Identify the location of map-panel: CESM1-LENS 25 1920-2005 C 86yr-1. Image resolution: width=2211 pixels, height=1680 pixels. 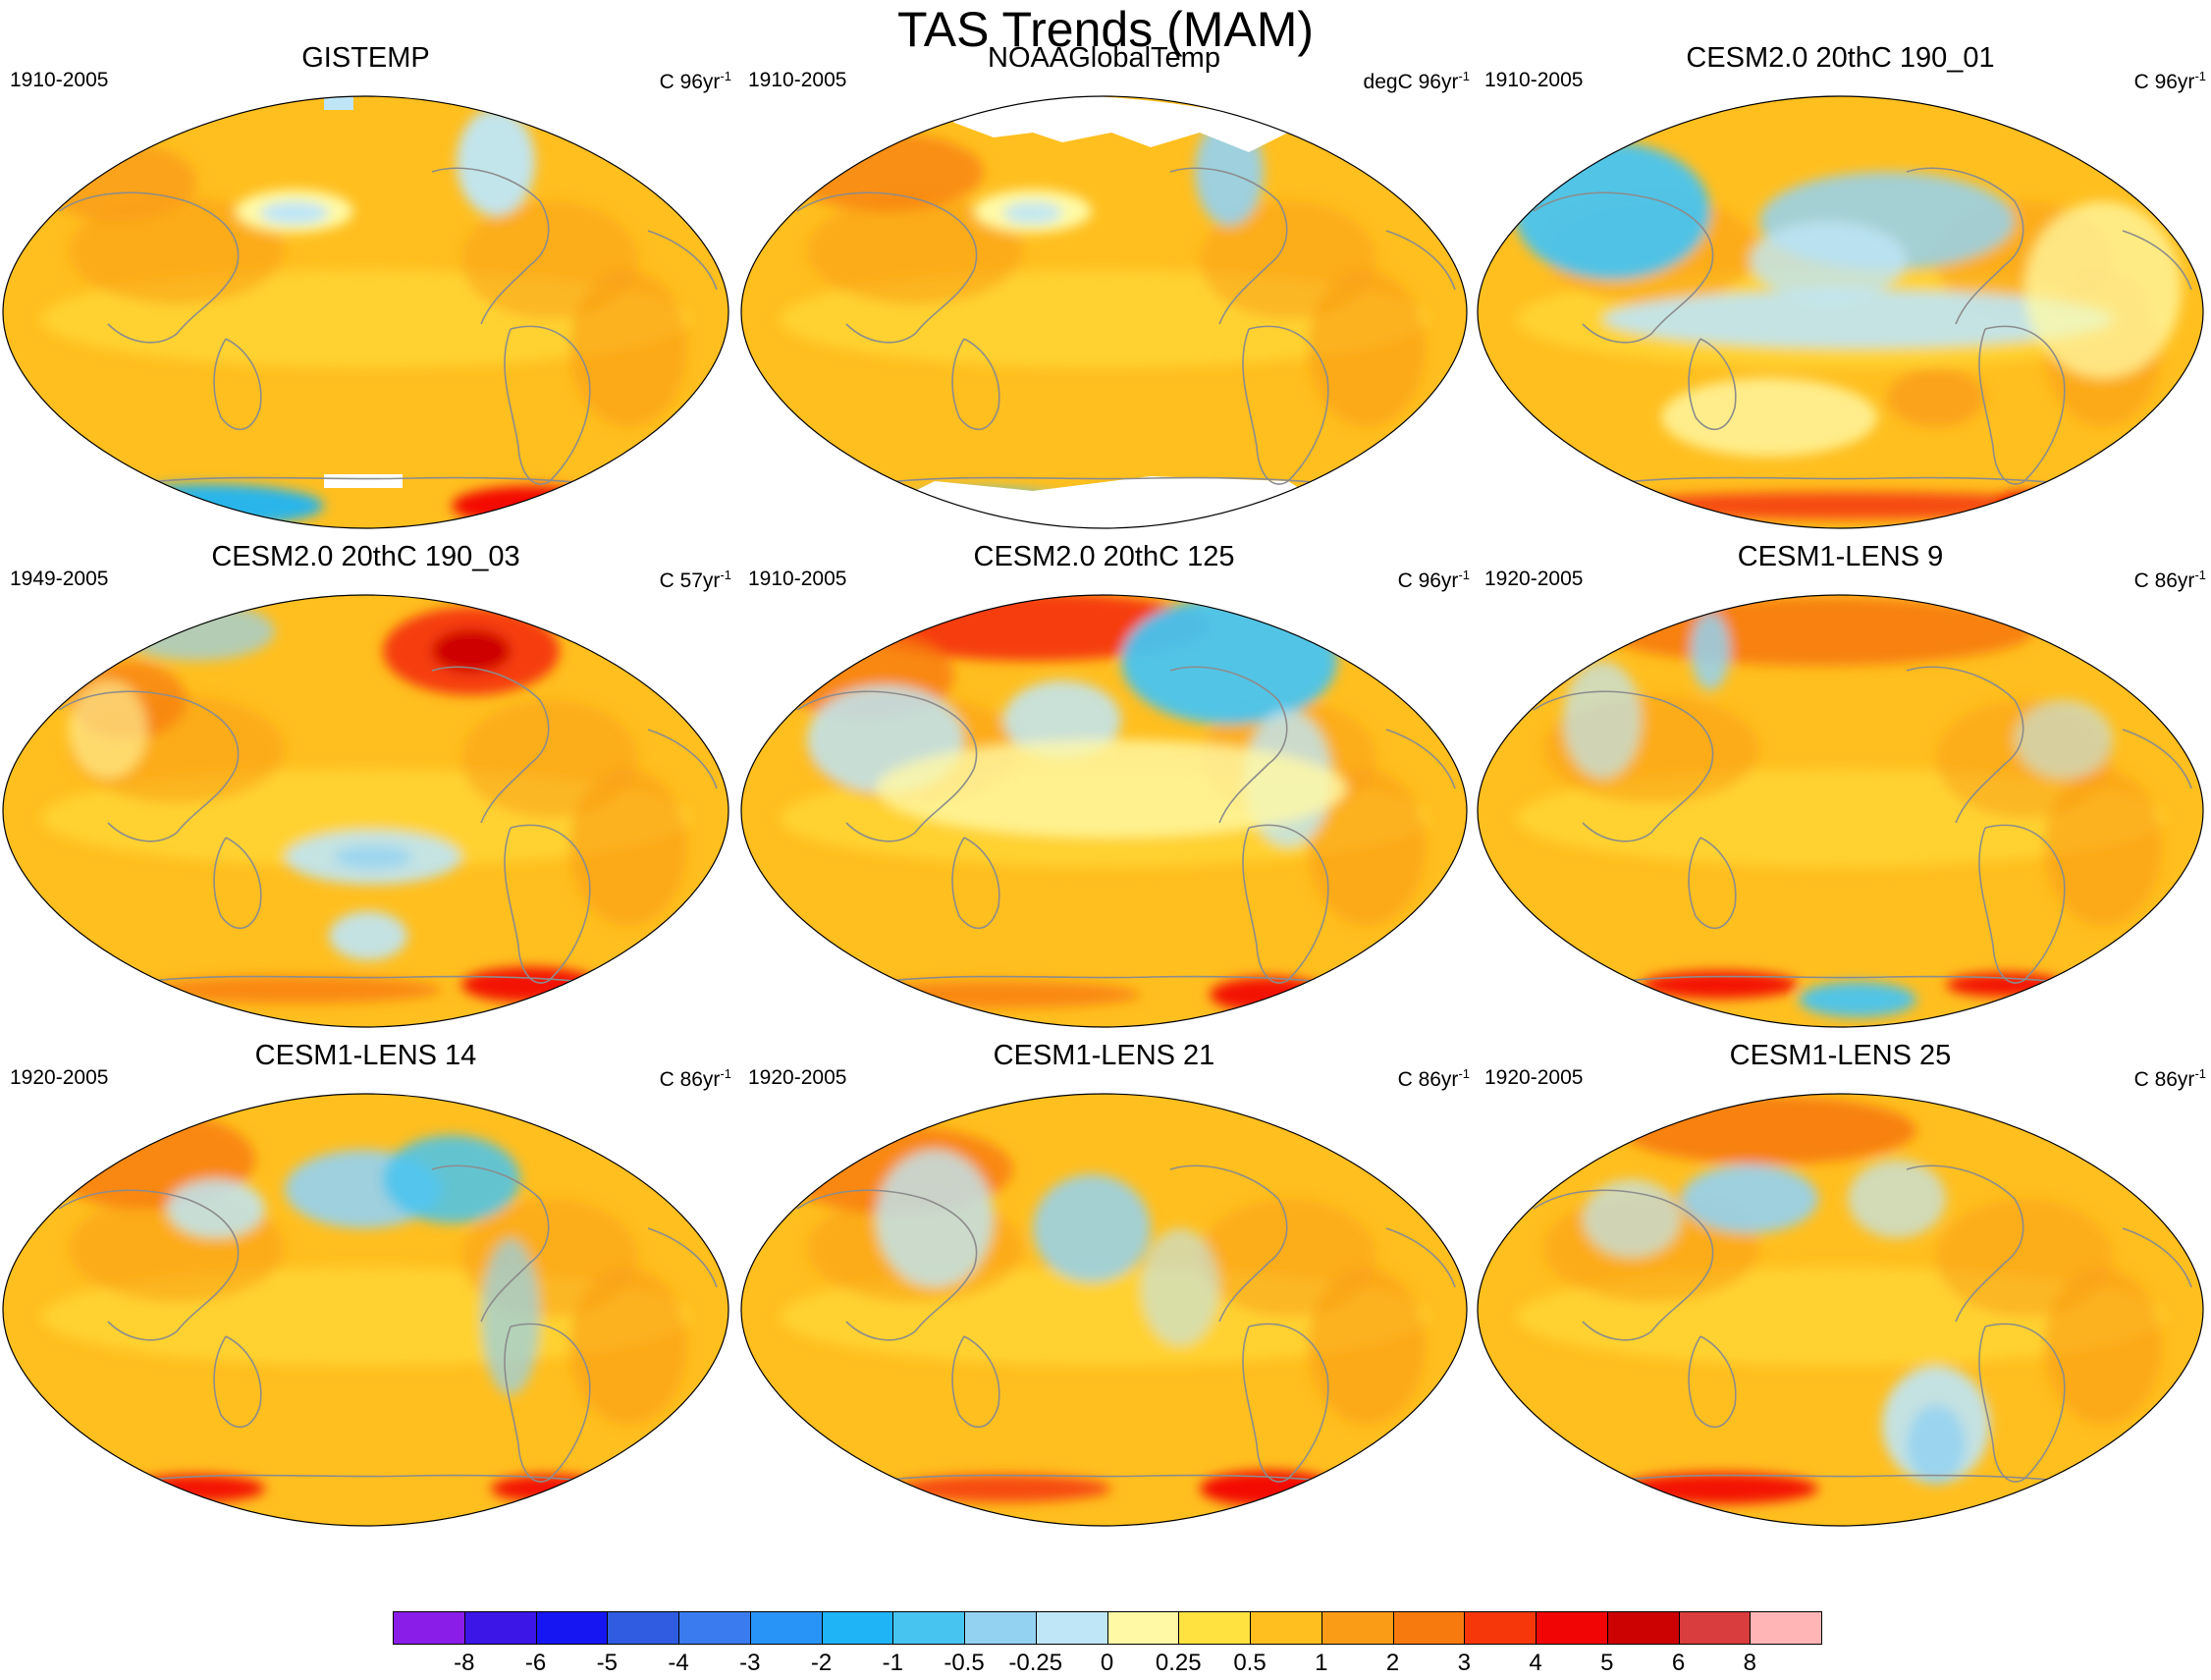
(1841, 1283).